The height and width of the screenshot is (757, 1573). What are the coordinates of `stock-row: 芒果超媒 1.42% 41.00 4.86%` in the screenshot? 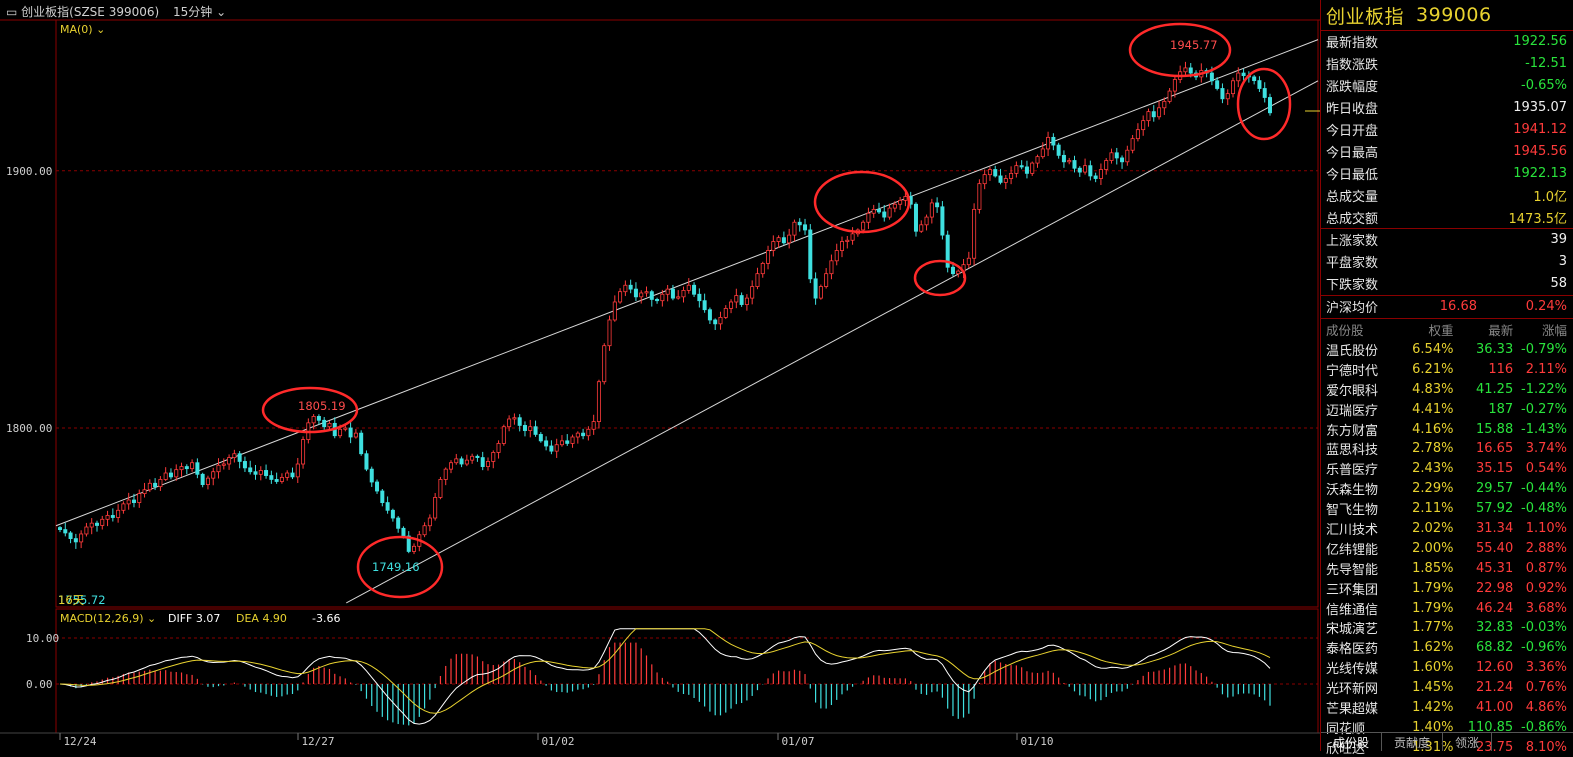 It's located at (1447, 708).